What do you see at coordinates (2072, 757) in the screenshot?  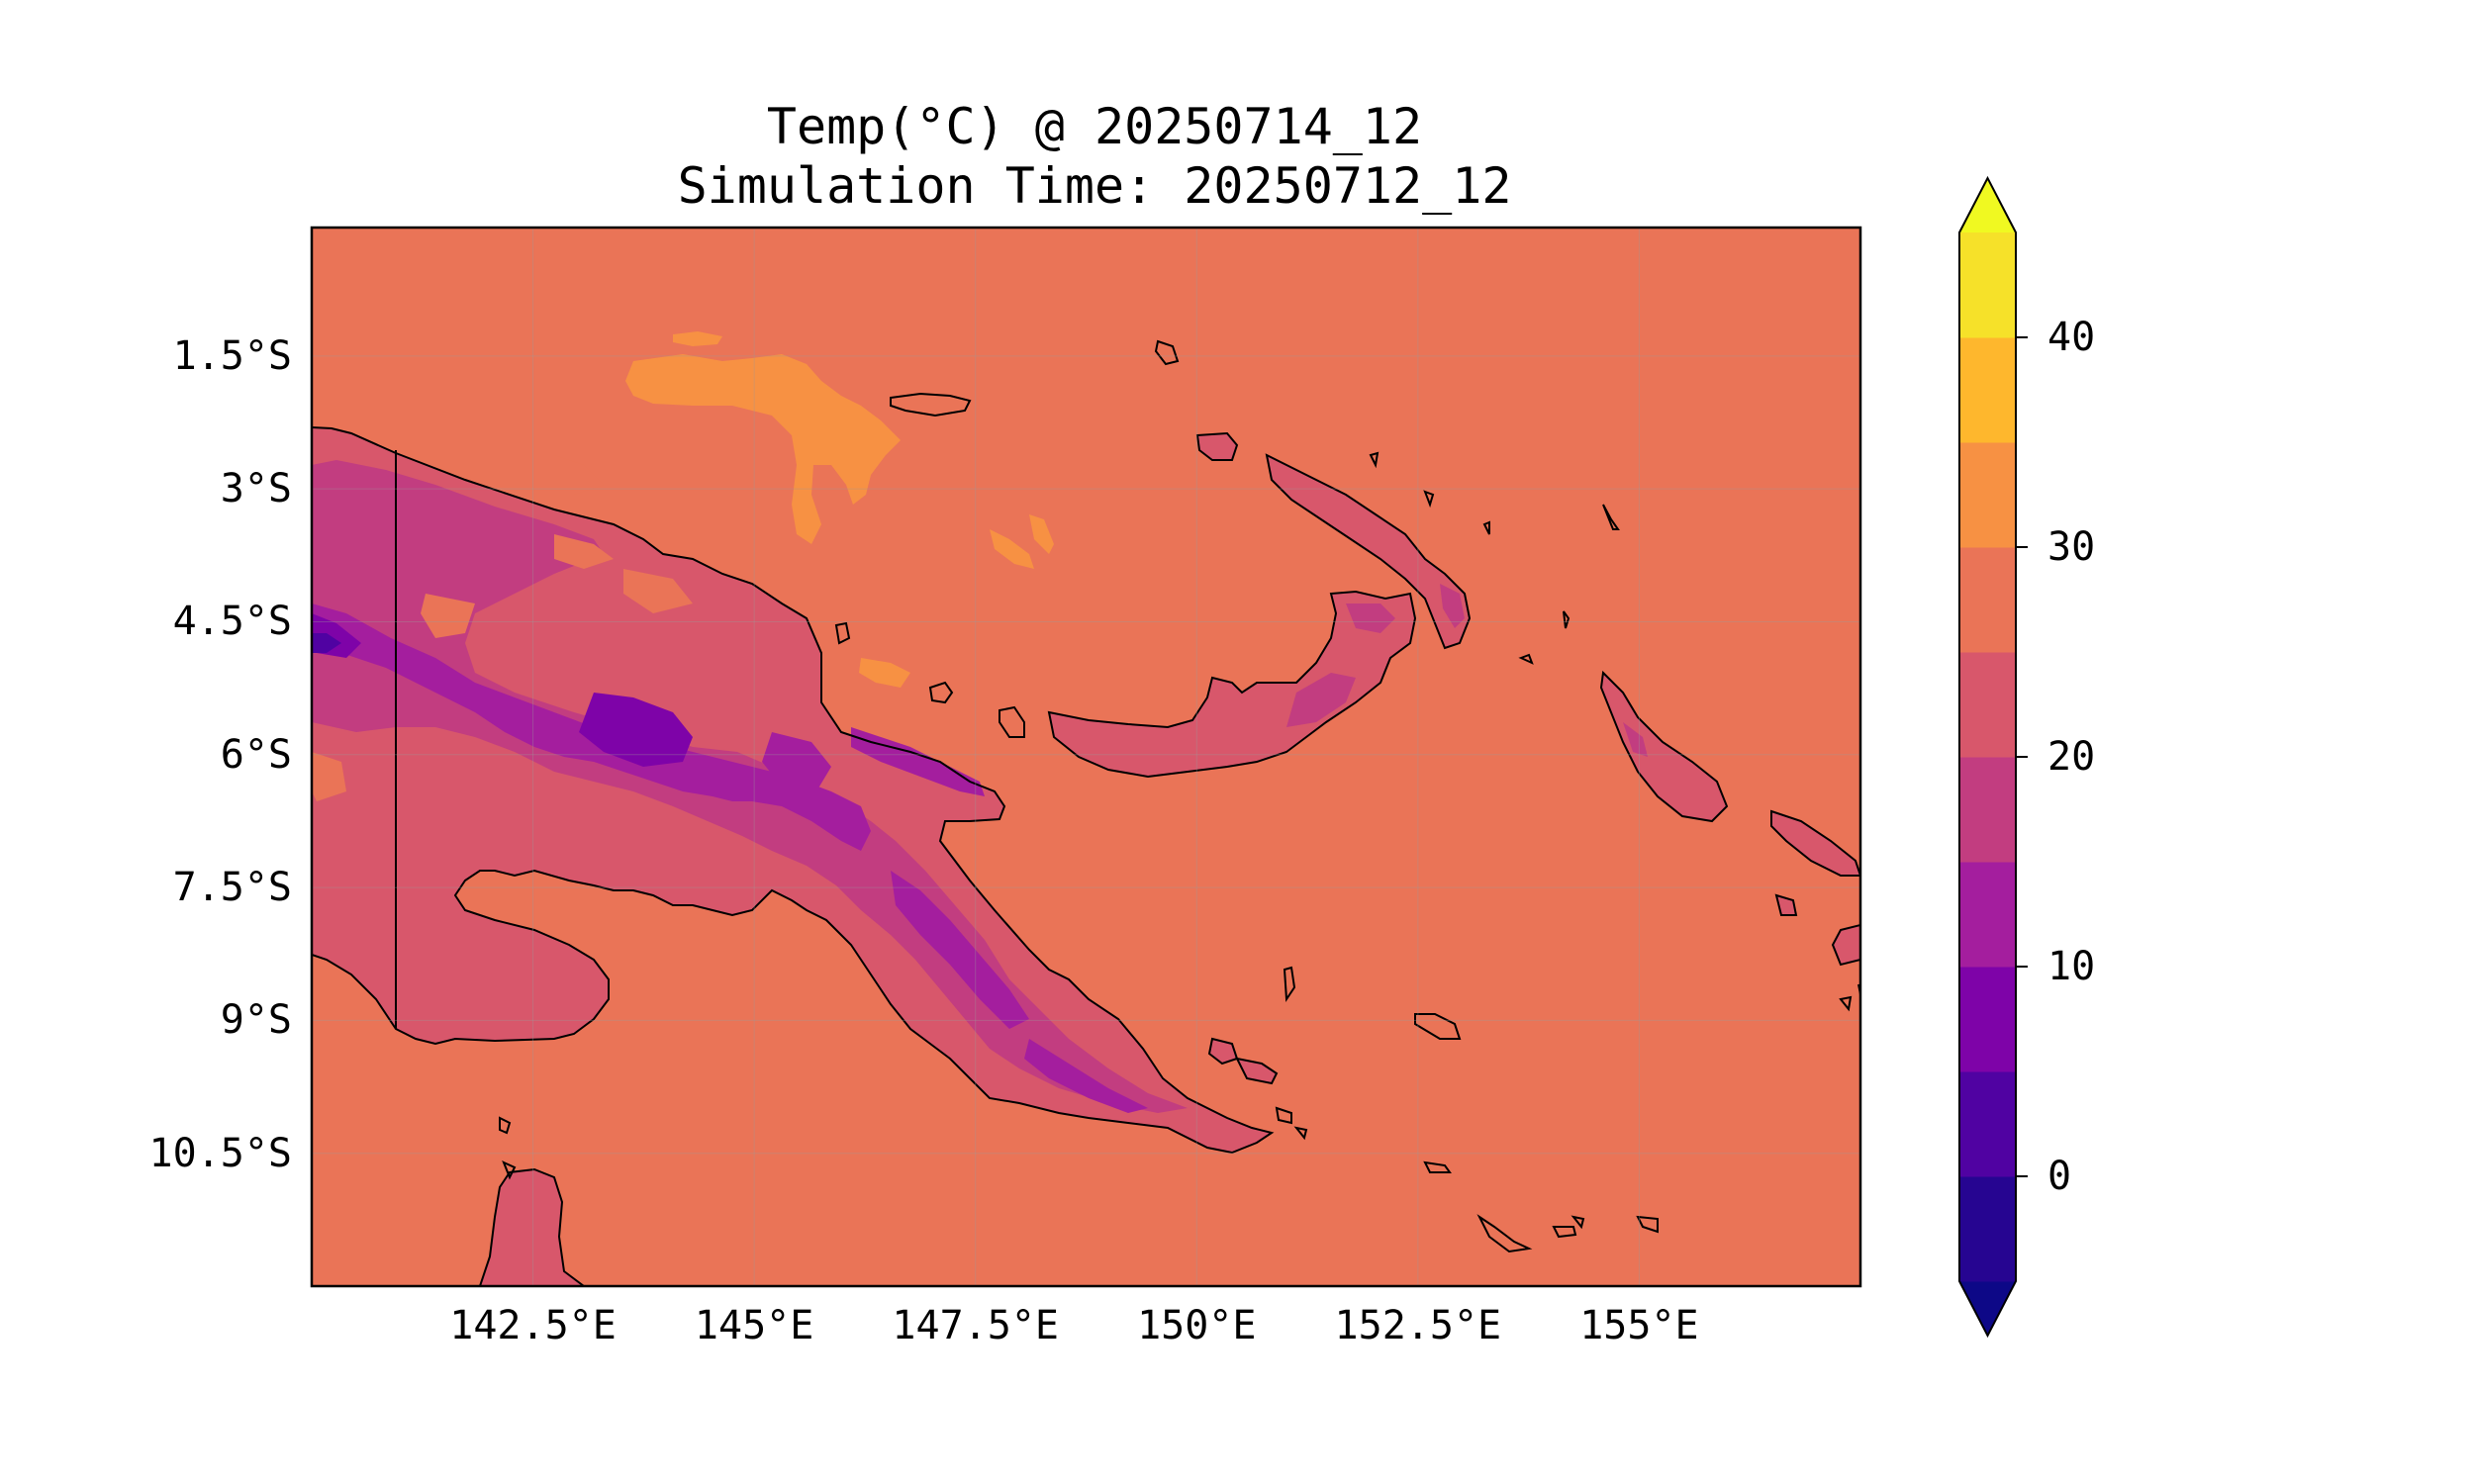 I see `colorbar-tick-label: 20` at bounding box center [2072, 757].